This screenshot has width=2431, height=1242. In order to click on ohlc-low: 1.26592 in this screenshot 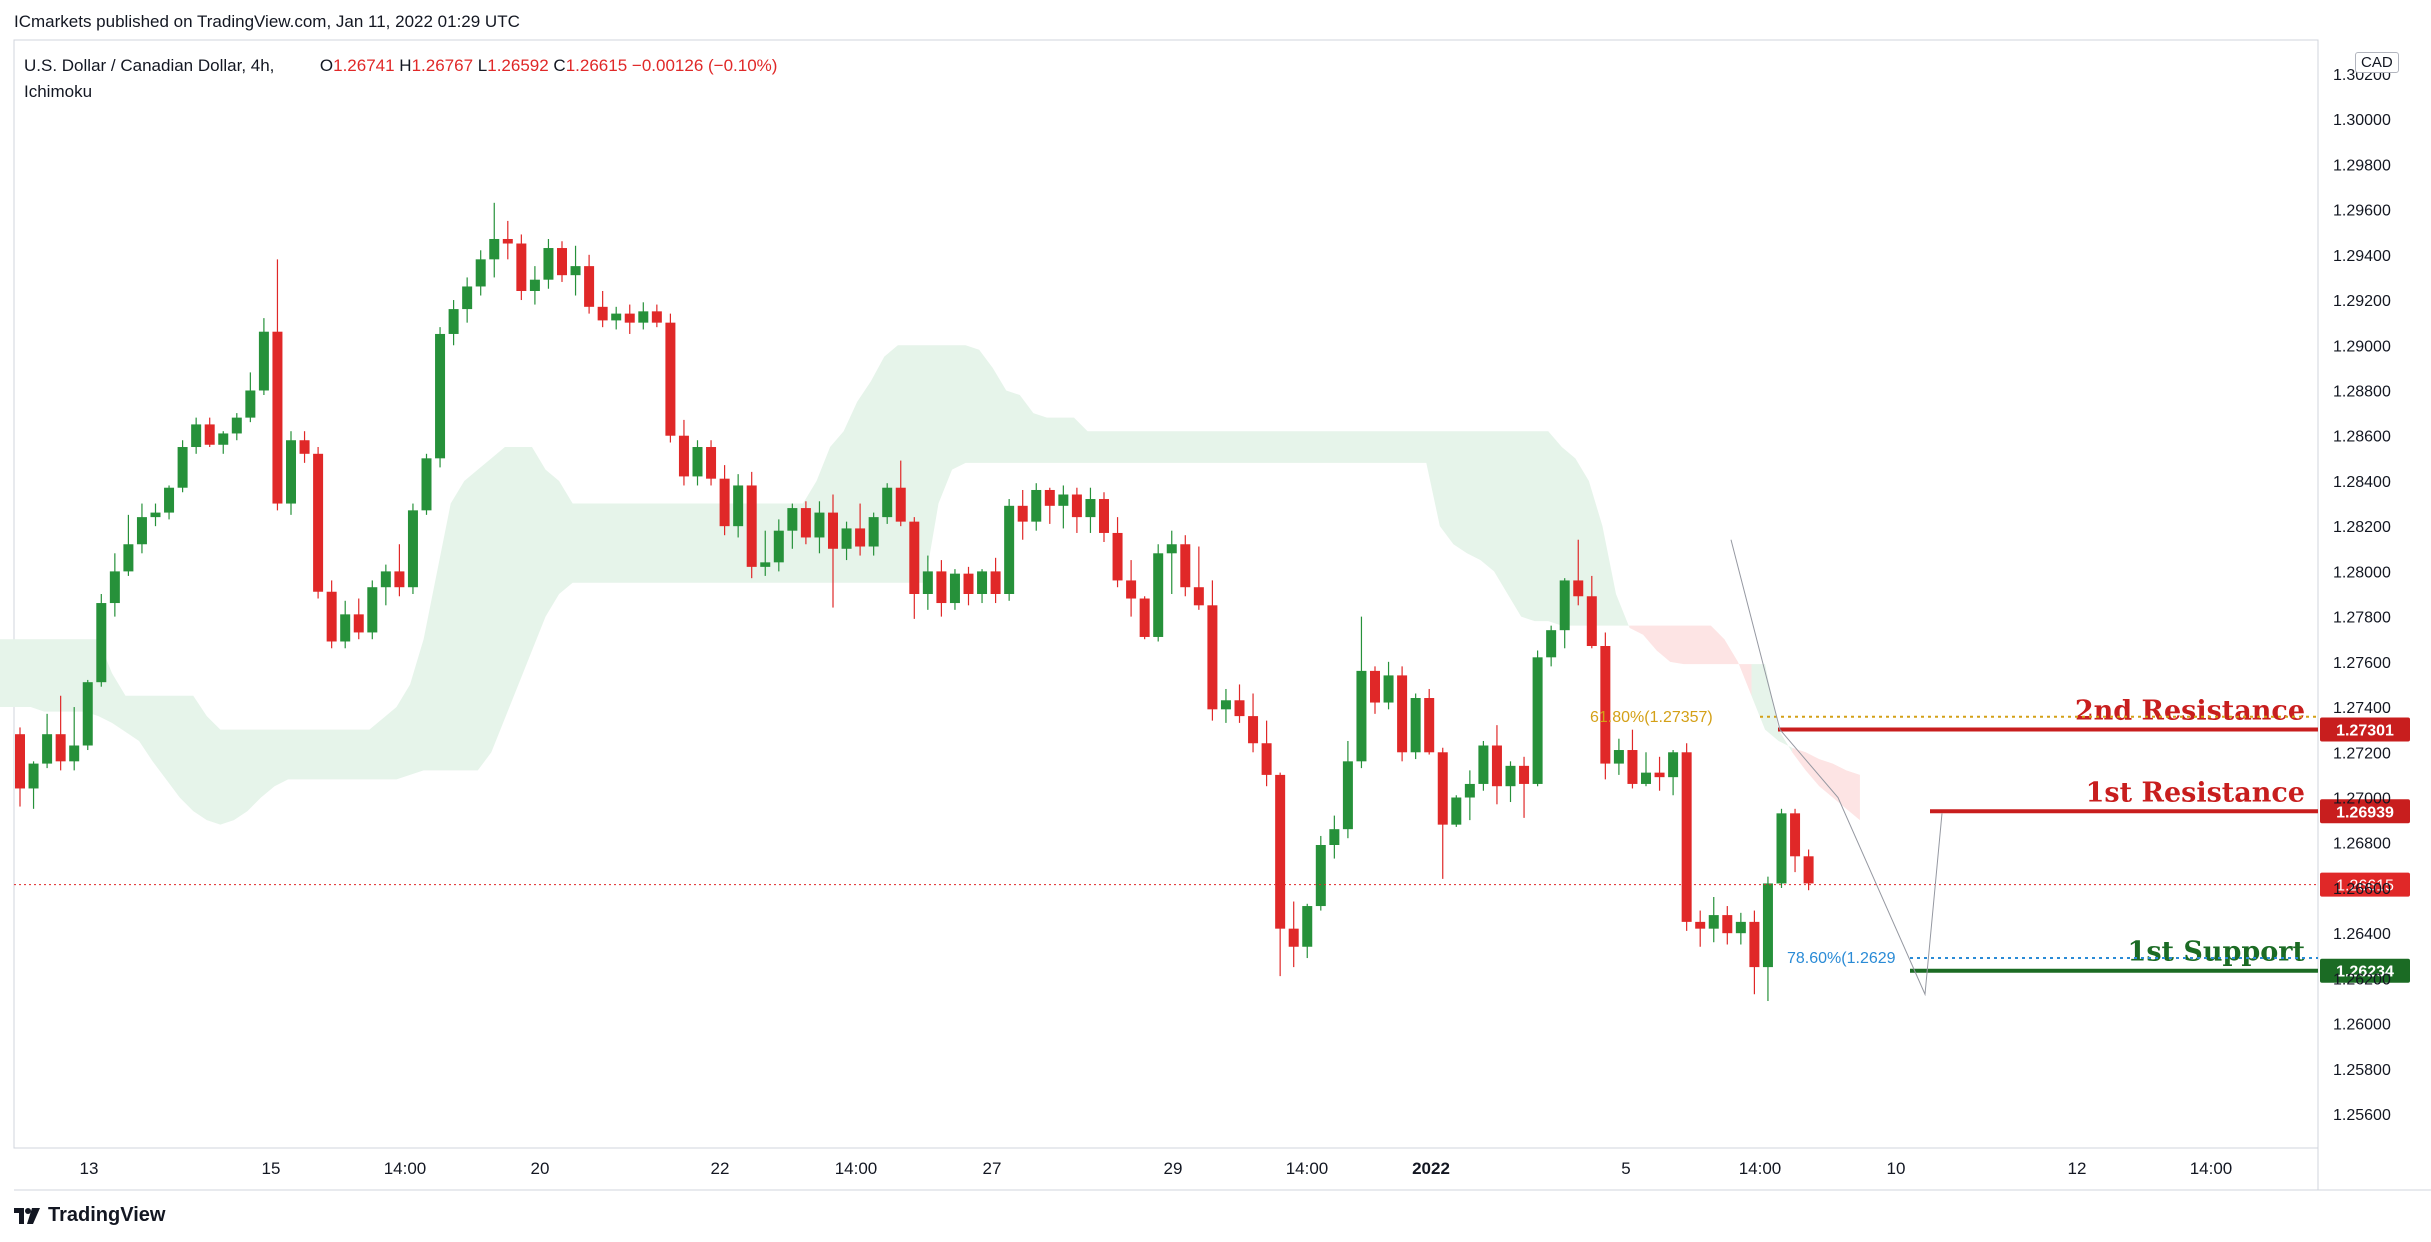, I will do `click(518, 65)`.